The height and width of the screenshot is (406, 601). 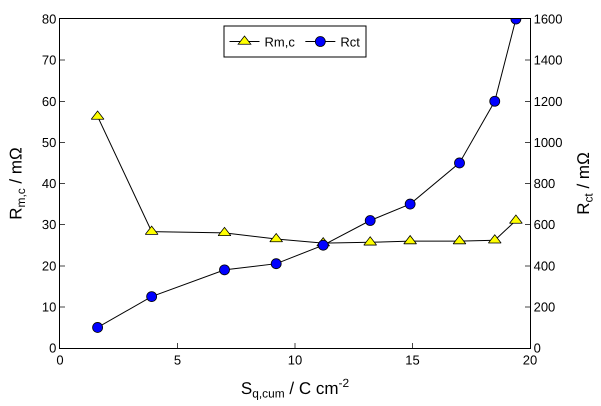 What do you see at coordinates (178, 360) in the screenshot?
I see `x-tick-label: 5` at bounding box center [178, 360].